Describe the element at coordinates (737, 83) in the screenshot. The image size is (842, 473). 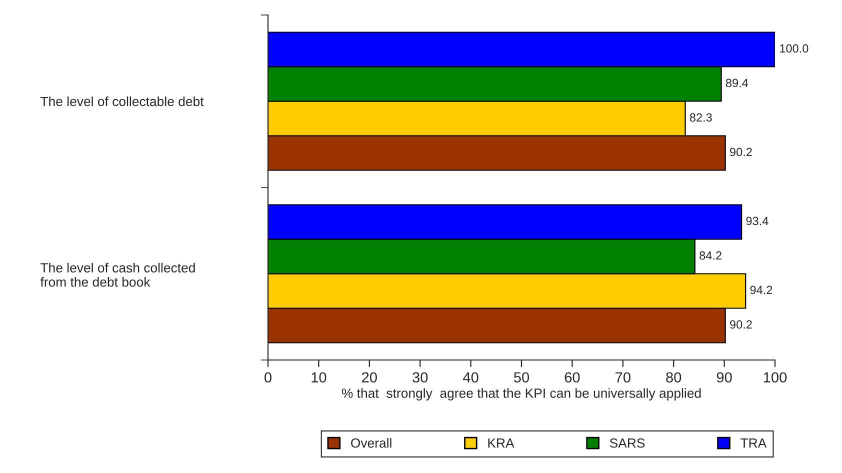
I see `data-label: 89.4` at that location.